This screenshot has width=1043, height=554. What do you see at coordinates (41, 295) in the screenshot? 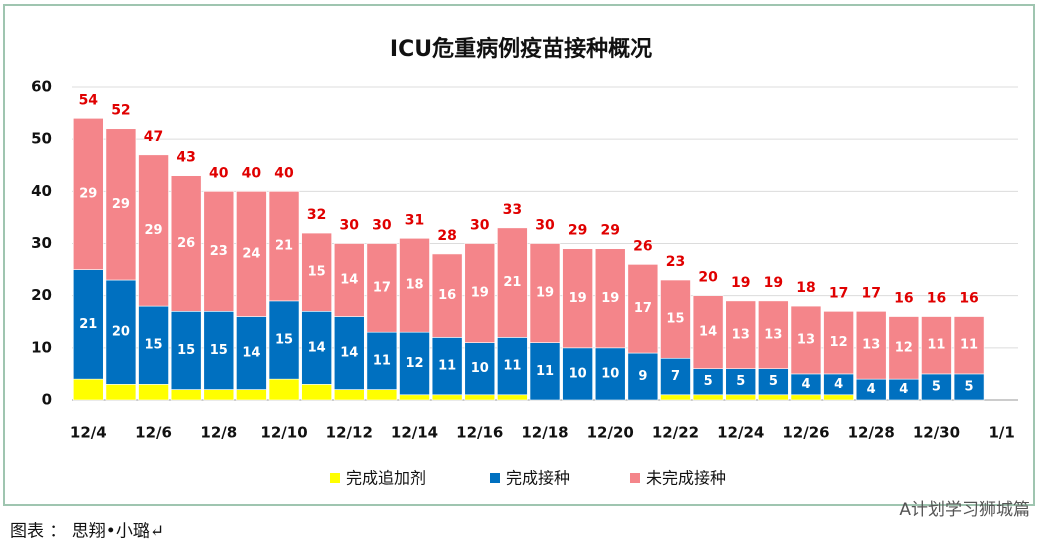
I see `y-tick-label: 20` at bounding box center [41, 295].